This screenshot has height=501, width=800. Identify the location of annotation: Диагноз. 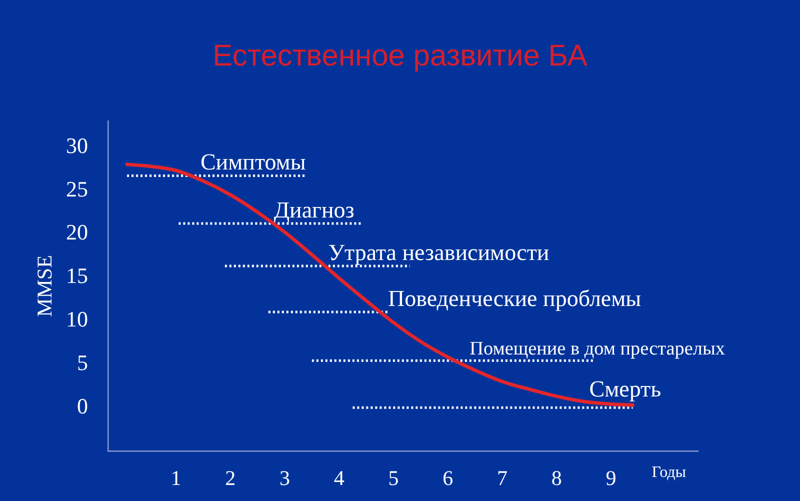
(314, 209).